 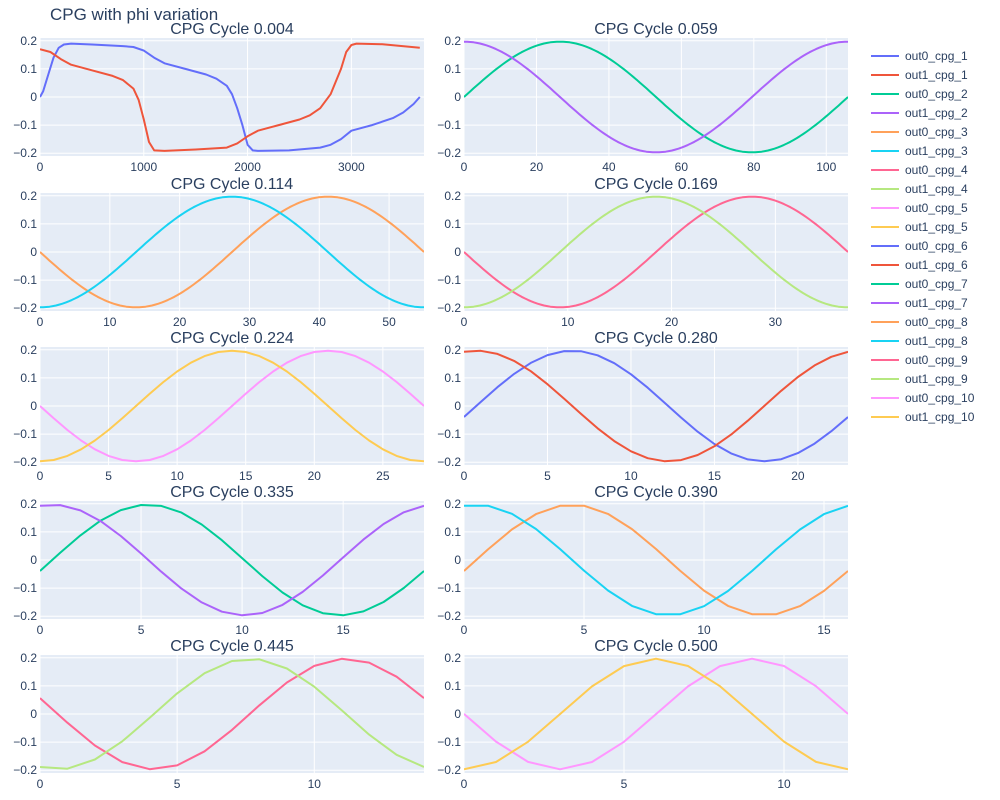 I want to click on legend-item-out0_cpg_6: out0_cpg_6, so click(x=919, y=246).